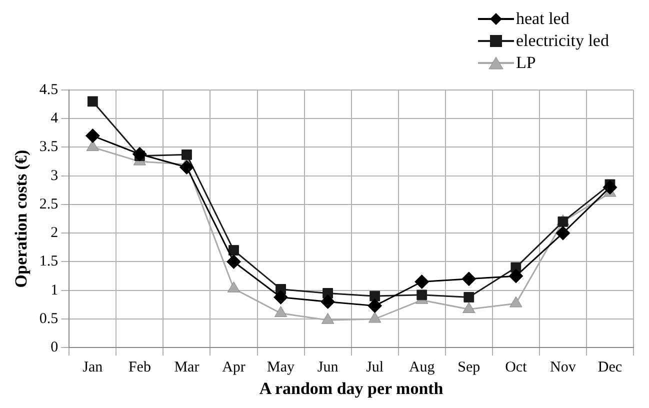 Image resolution: width=649 pixels, height=408 pixels. What do you see at coordinates (328, 368) in the screenshot?
I see `x-tick-label: Jun` at bounding box center [328, 368].